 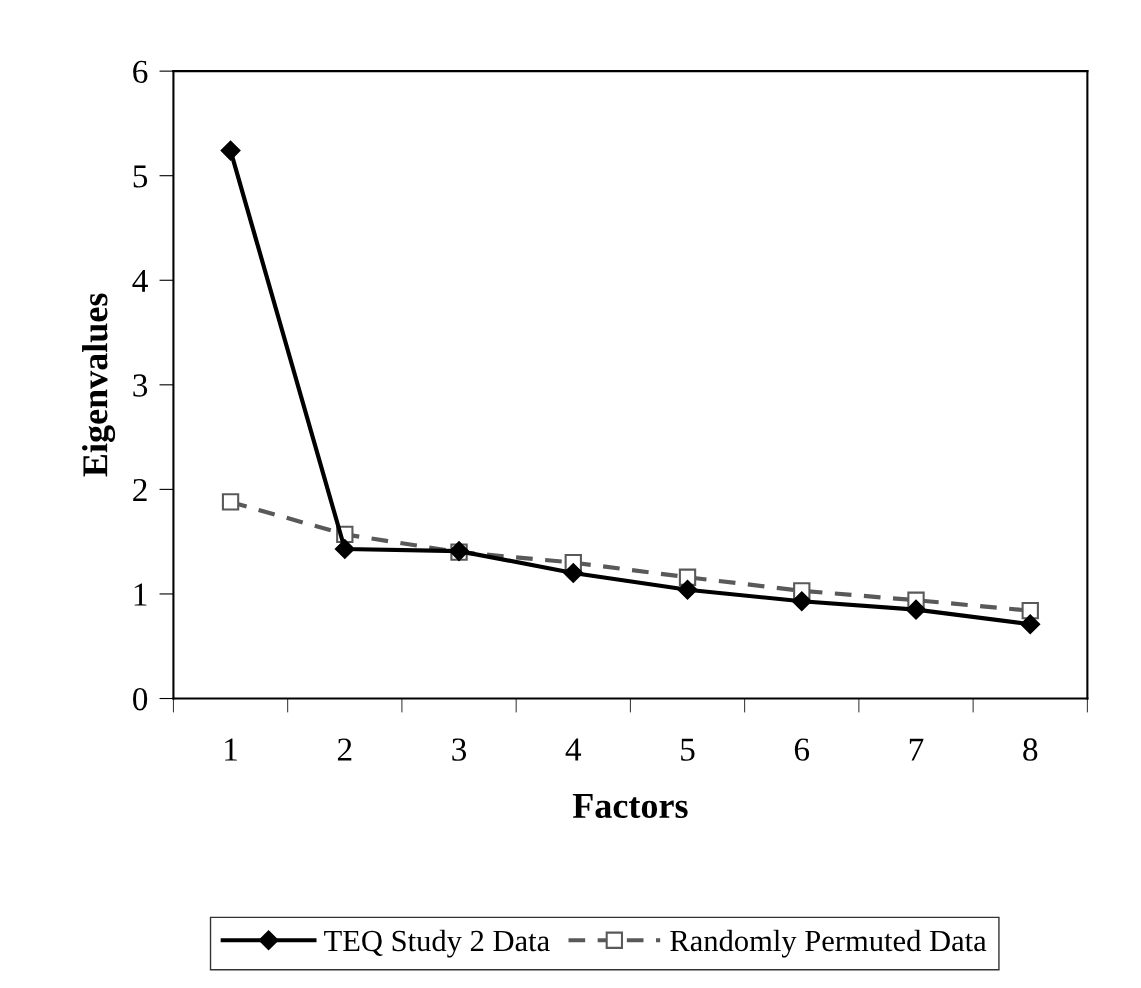 What do you see at coordinates (802, 749) in the screenshot?
I see `x-tick-label: 6` at bounding box center [802, 749].